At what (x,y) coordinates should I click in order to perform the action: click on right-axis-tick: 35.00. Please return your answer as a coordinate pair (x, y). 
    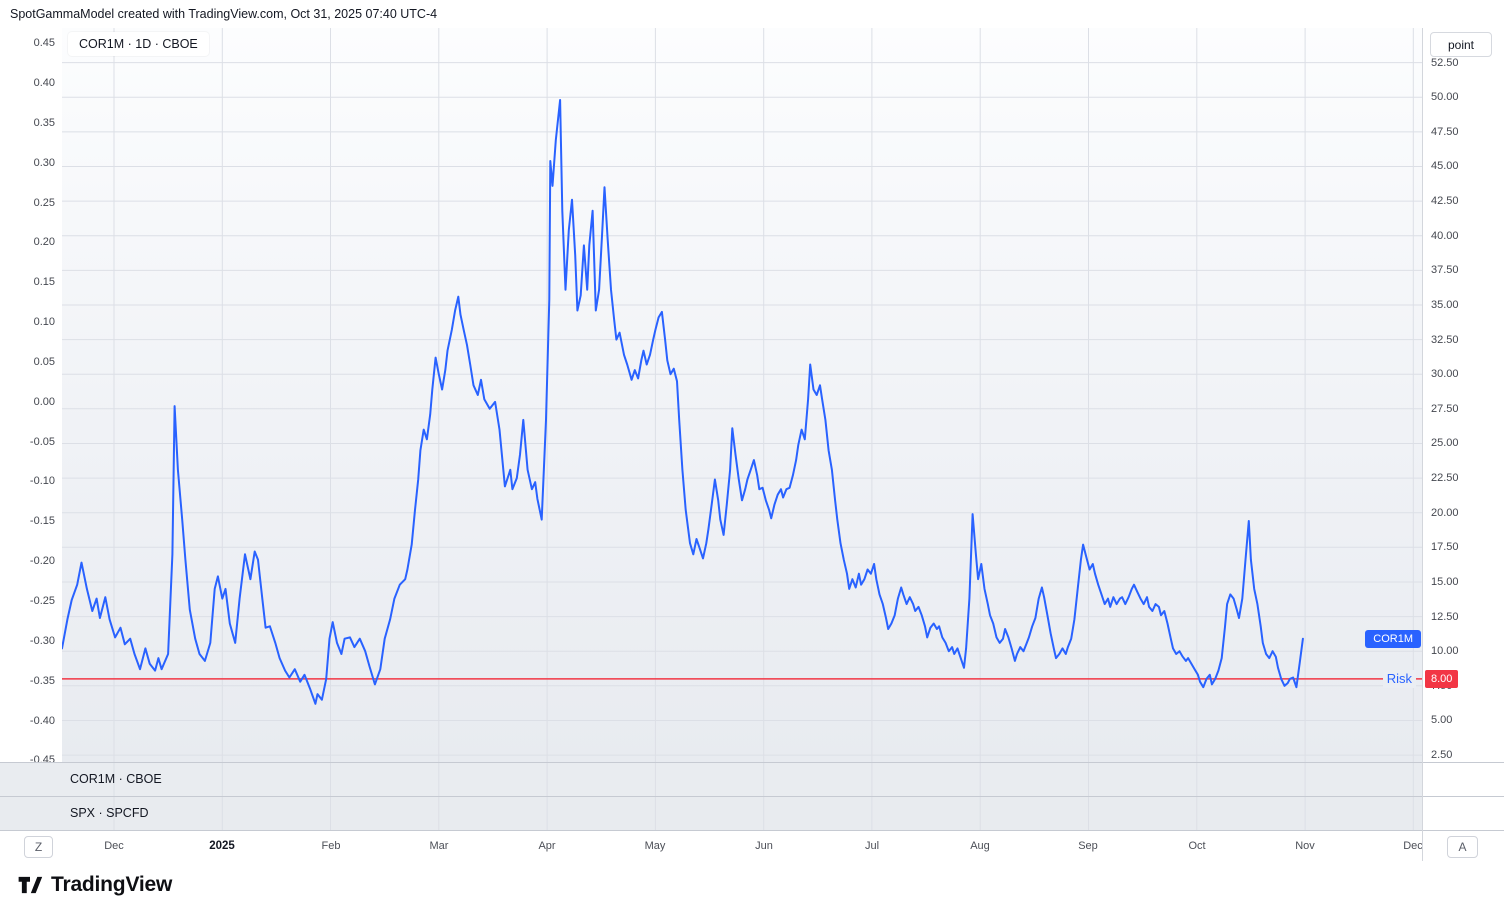
    Looking at the image, I should click on (1445, 305).